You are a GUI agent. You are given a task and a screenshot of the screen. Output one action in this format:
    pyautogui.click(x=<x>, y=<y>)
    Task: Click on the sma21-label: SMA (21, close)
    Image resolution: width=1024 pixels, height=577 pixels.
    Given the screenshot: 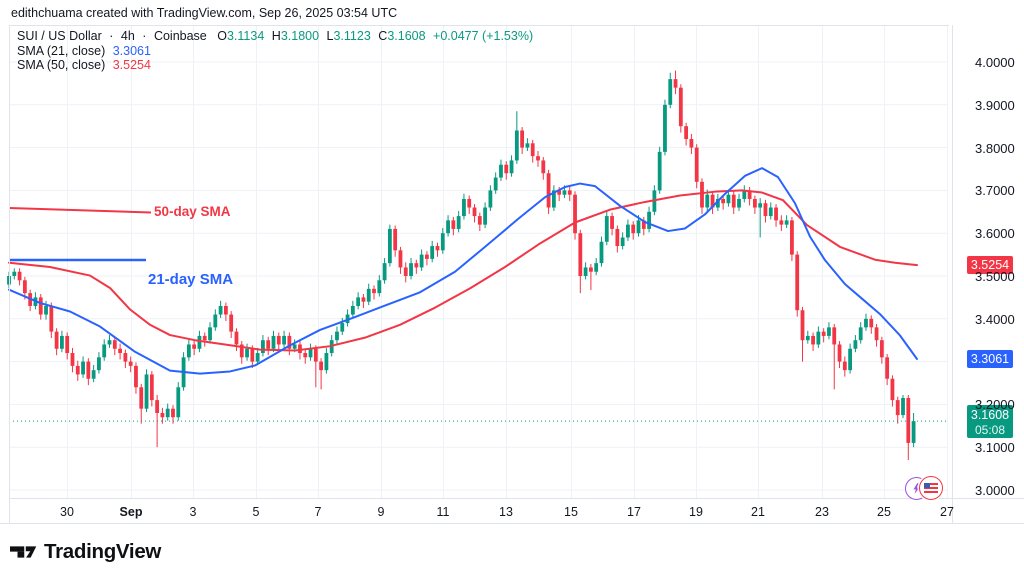 What is the action you would take?
    pyautogui.click(x=61, y=50)
    